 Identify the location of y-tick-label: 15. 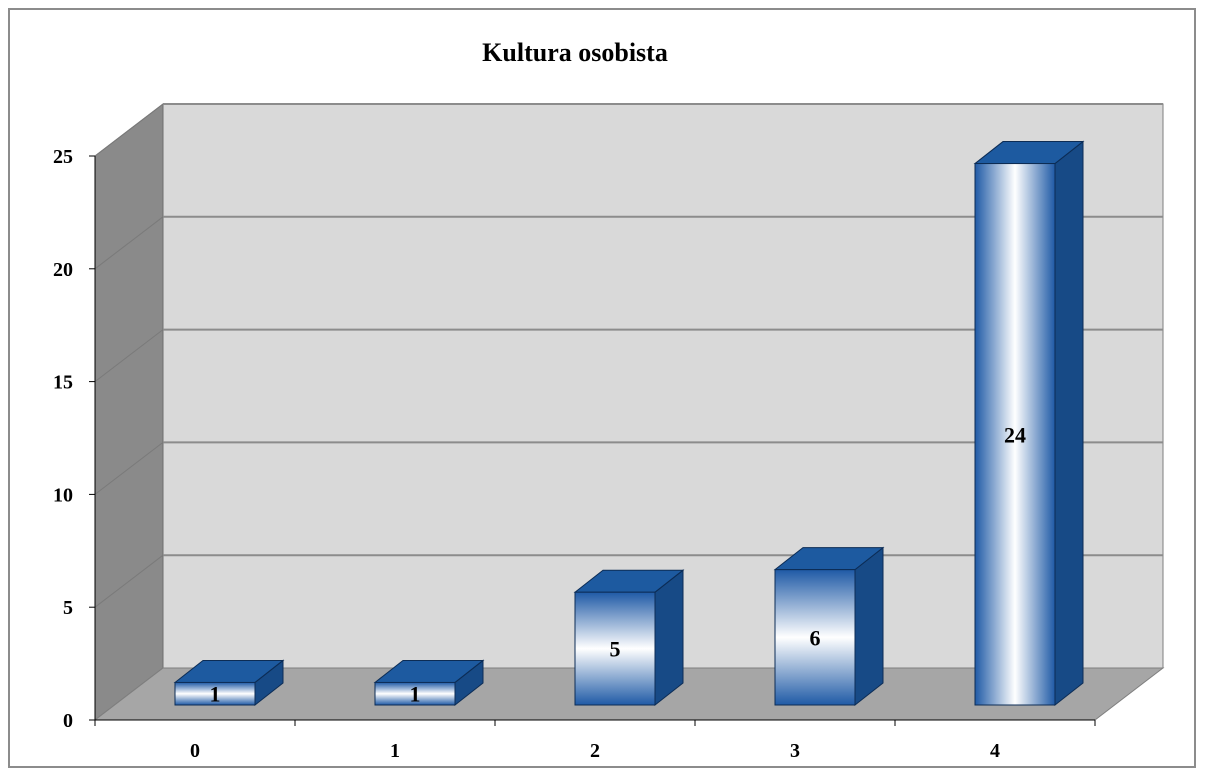
(63, 383).